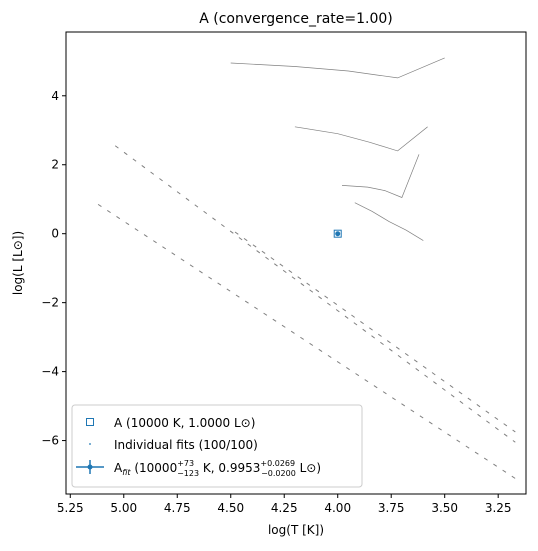 The width and height of the screenshot is (538, 551). What do you see at coordinates (278, 473) in the screenshot?
I see `fit-lum-lower: −0.0200` at bounding box center [278, 473].